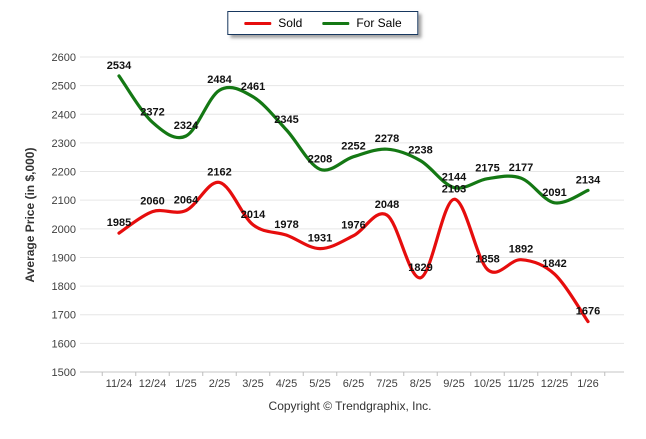  Describe the element at coordinates (286, 225) in the screenshot. I see `data-label: 1978` at that location.